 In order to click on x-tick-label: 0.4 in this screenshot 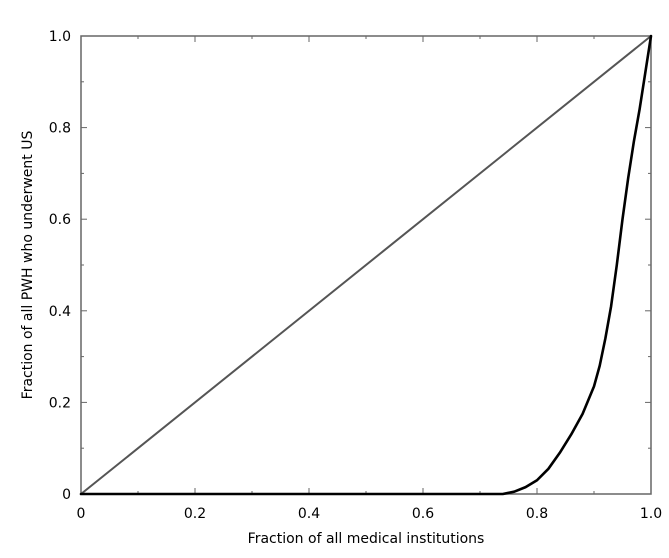, I will do `click(309, 514)`.